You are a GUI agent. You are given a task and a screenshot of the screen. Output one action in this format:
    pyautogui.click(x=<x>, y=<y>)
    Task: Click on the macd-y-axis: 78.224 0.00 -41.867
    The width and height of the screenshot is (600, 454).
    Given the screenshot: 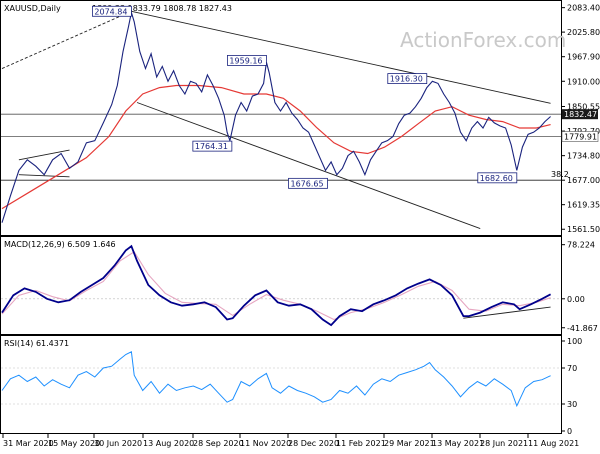 What is the action you would take?
    pyautogui.click(x=579, y=287)
    